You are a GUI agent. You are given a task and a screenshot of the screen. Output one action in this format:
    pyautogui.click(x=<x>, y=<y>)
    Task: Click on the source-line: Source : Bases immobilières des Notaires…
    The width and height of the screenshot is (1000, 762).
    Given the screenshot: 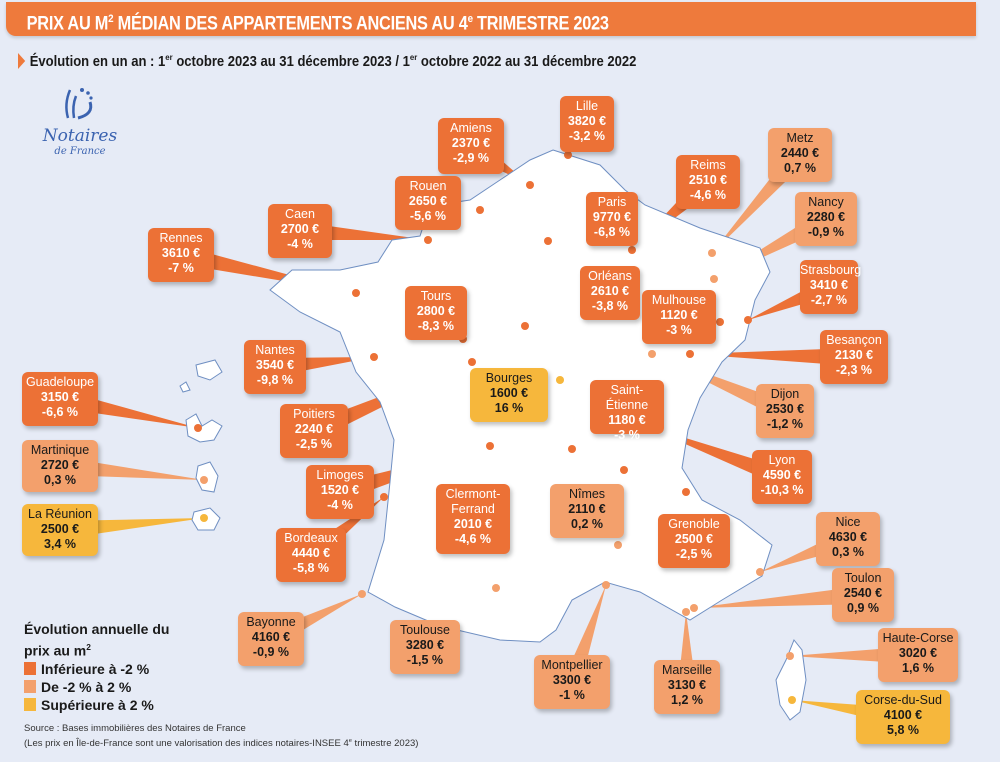 What is the action you would take?
    pyautogui.click(x=135, y=728)
    